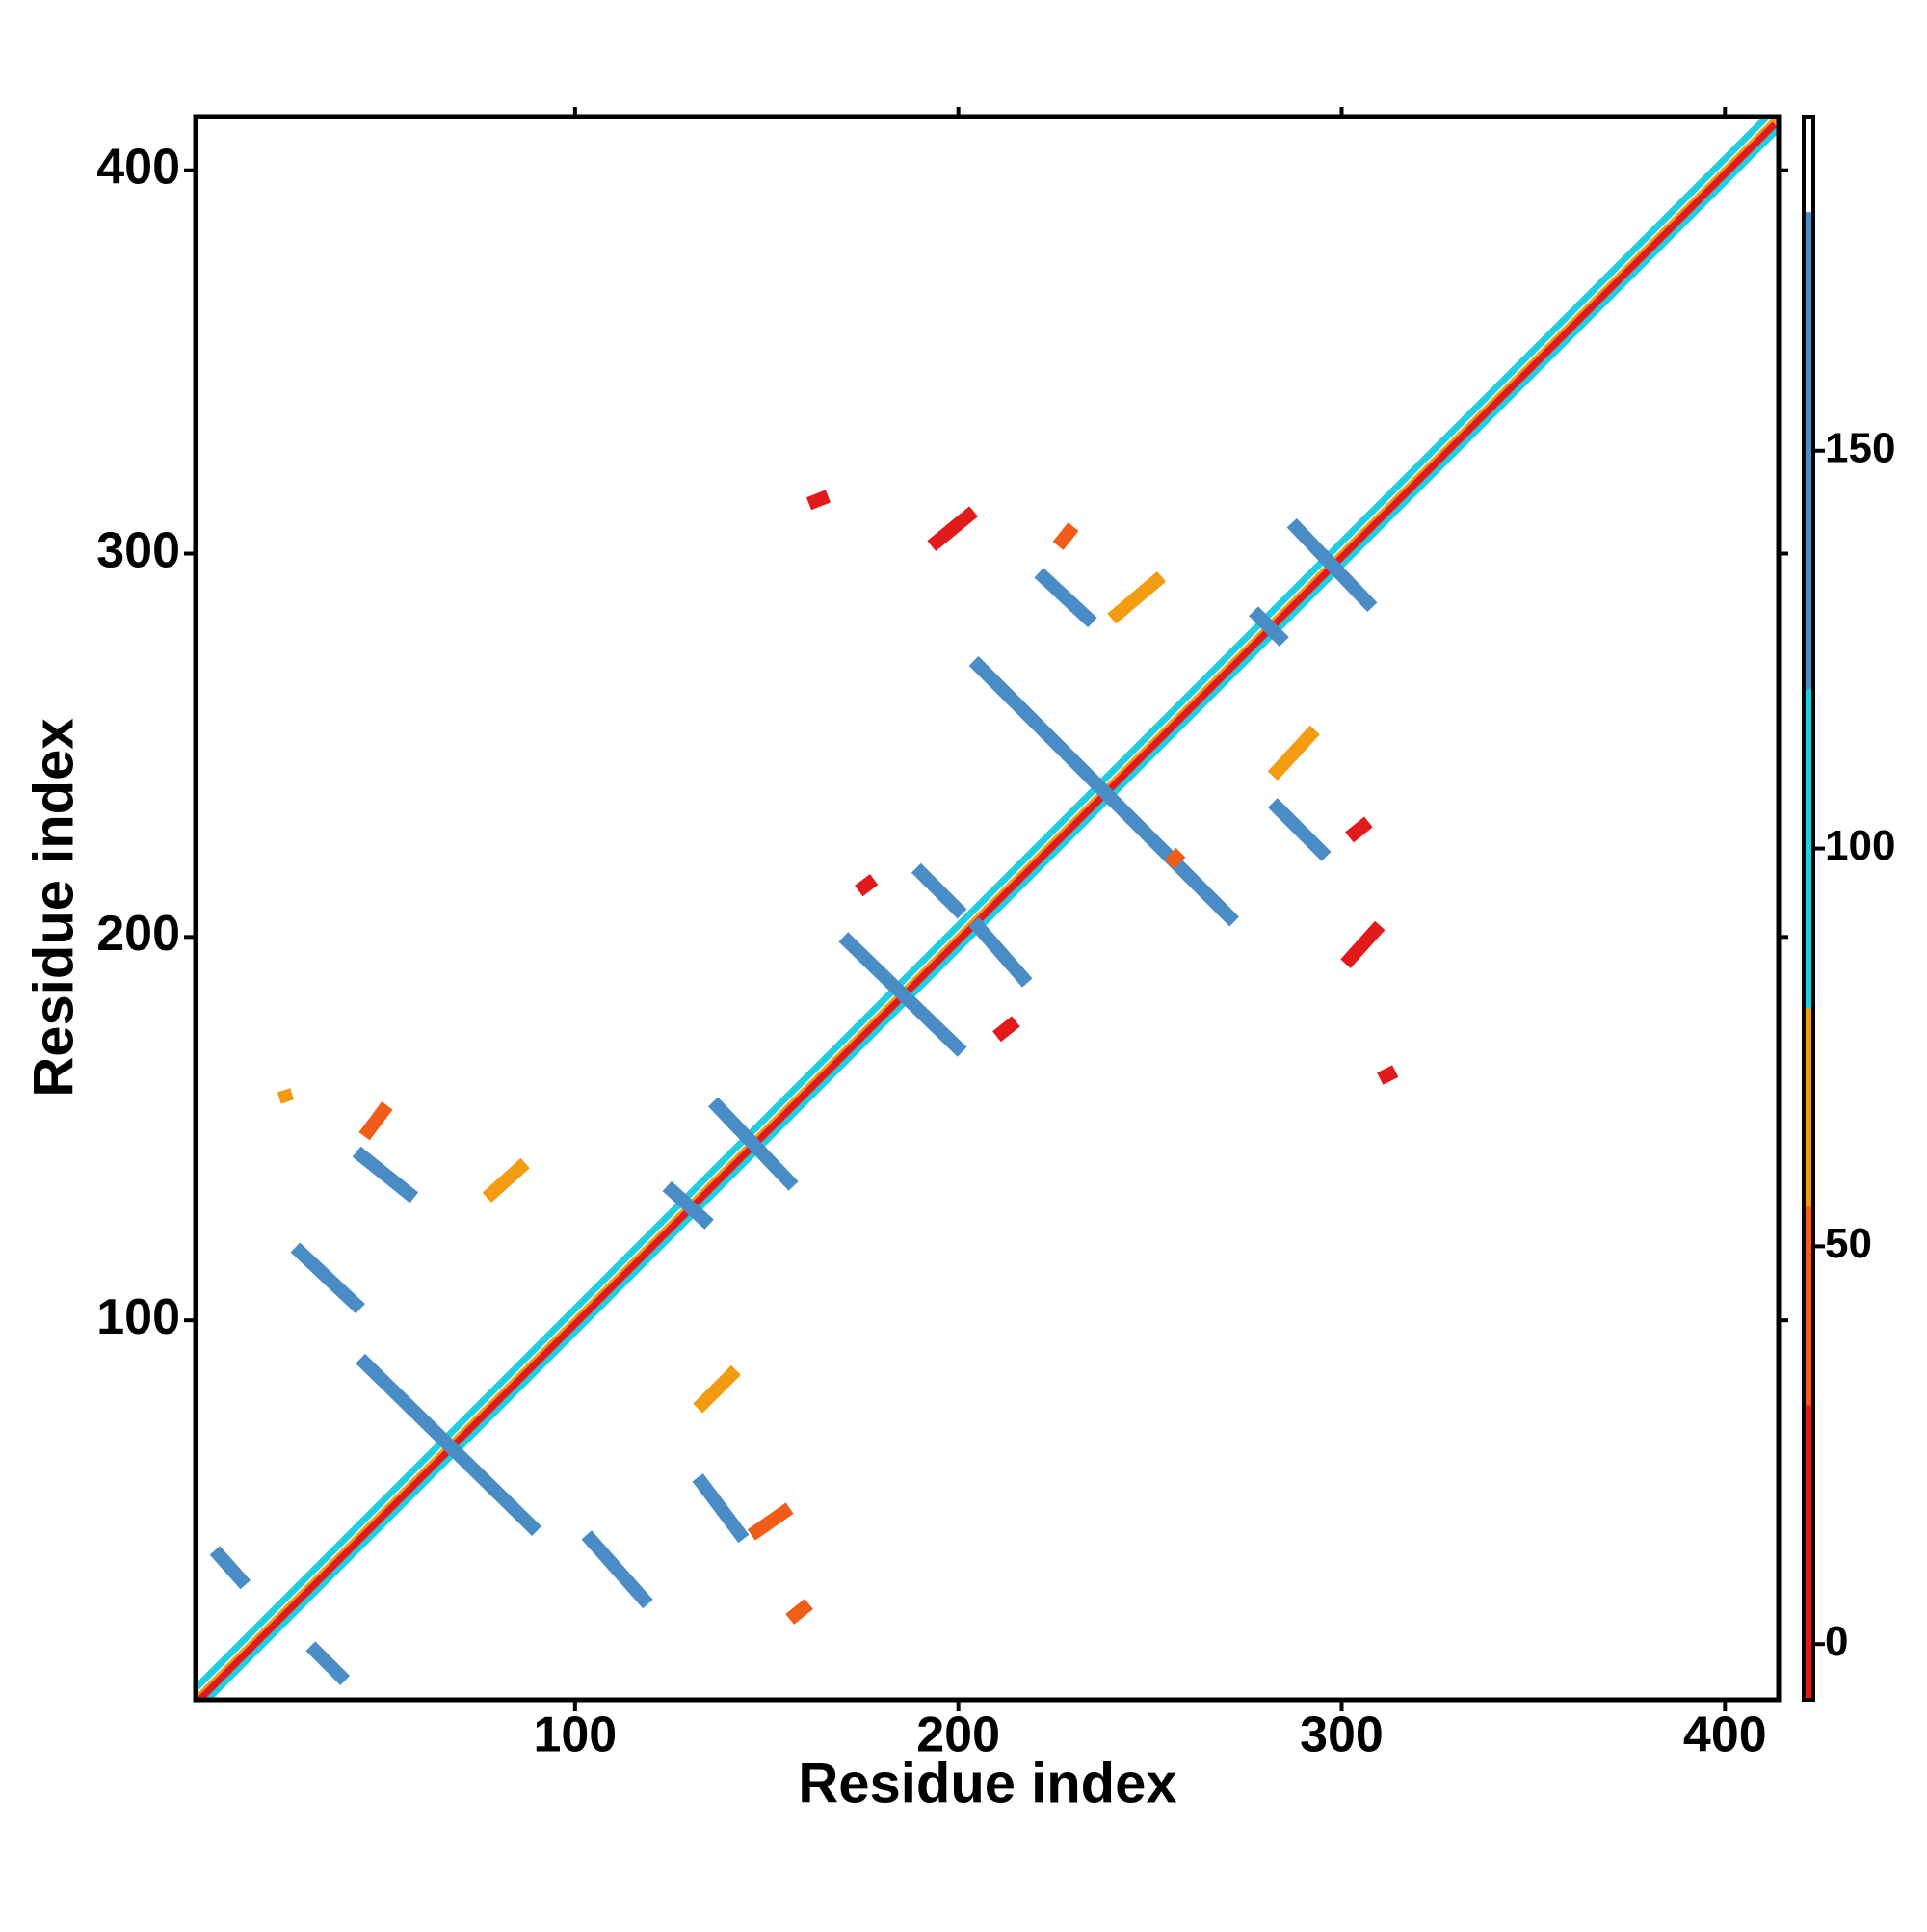  Describe the element at coordinates (958, 1735) in the screenshot. I see `x-tick-label: 200` at that location.